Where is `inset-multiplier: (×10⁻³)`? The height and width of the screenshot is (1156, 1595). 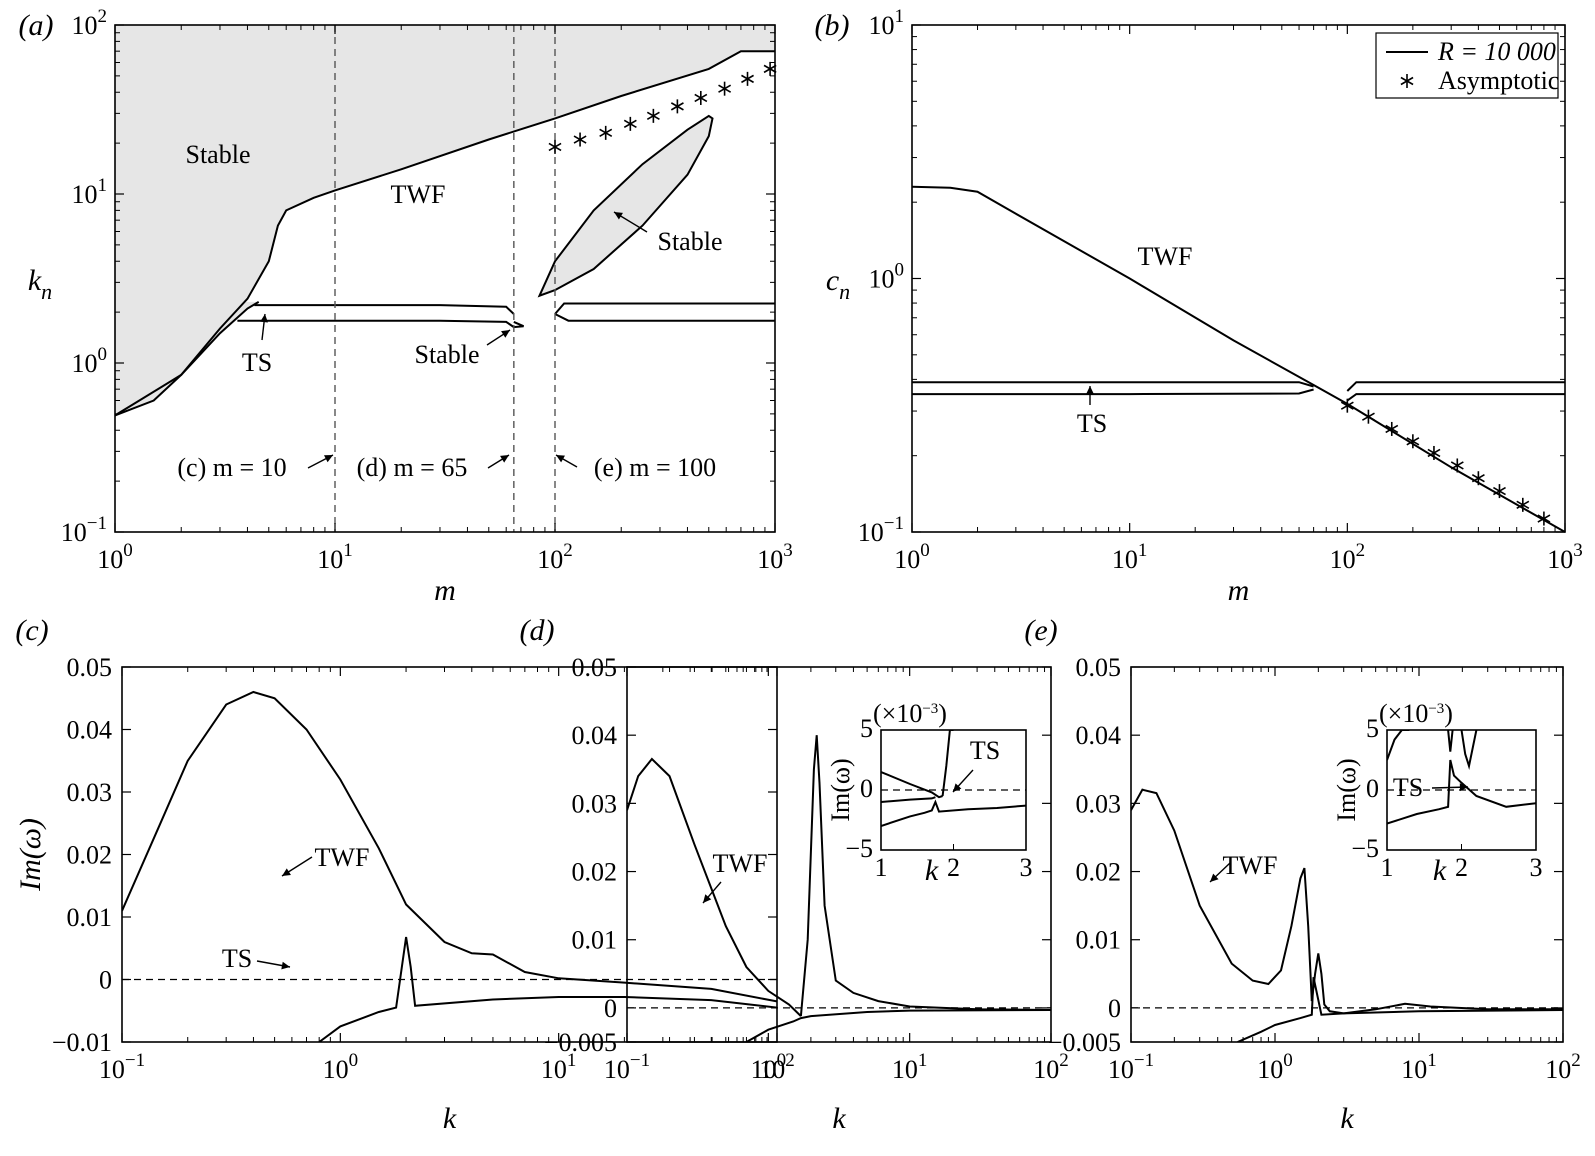 inset-multiplier: (×10⁻³) is located at coordinates (910, 713).